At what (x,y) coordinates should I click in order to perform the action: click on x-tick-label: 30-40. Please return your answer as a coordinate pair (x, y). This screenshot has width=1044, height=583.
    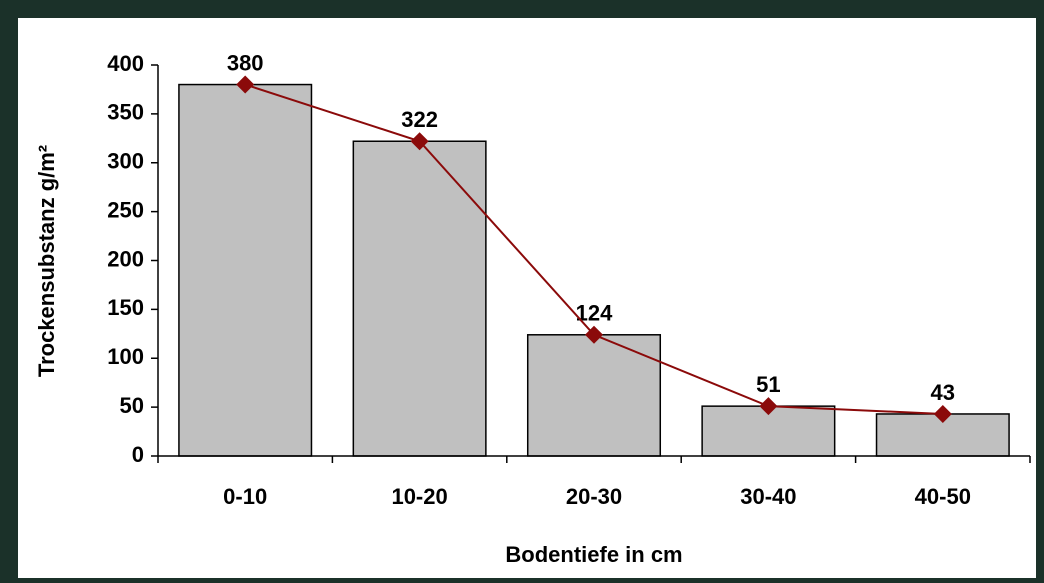
    Looking at the image, I should click on (768, 496).